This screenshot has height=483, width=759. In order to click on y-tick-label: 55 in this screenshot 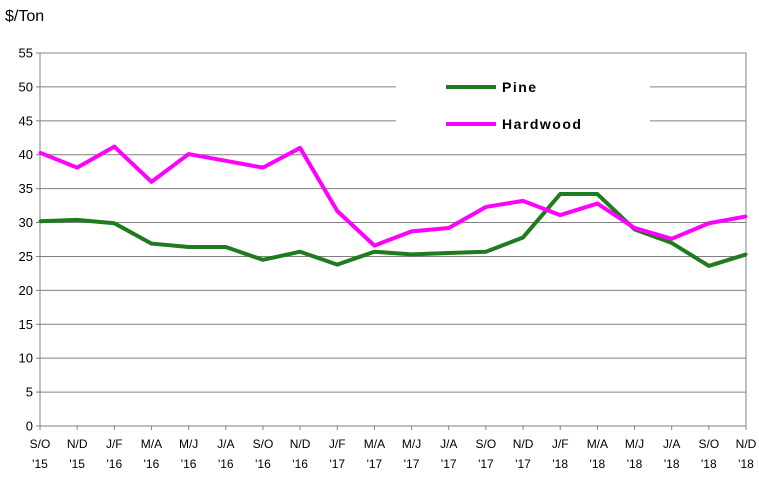, I will do `click(26, 53)`.